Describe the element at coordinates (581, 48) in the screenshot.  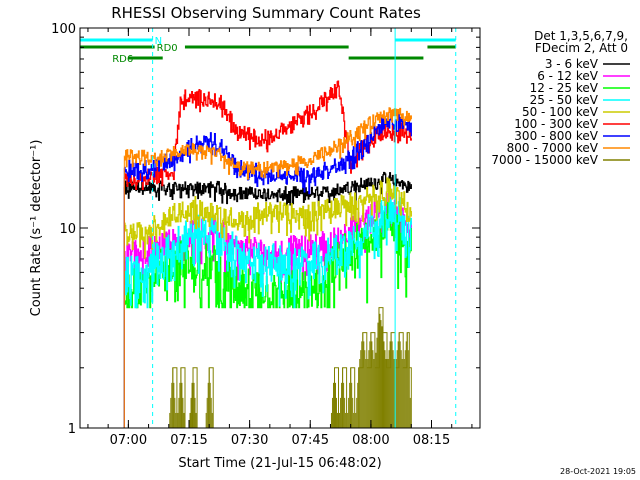
I see `legend-header-line-2: FDecim 2, Att 0` at that location.